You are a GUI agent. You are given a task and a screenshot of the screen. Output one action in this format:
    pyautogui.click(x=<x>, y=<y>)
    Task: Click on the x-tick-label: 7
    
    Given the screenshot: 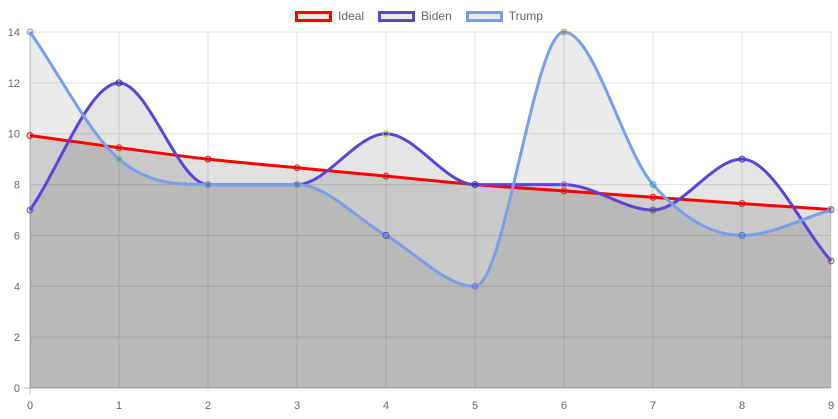 What is the action you would take?
    pyautogui.click(x=653, y=406)
    